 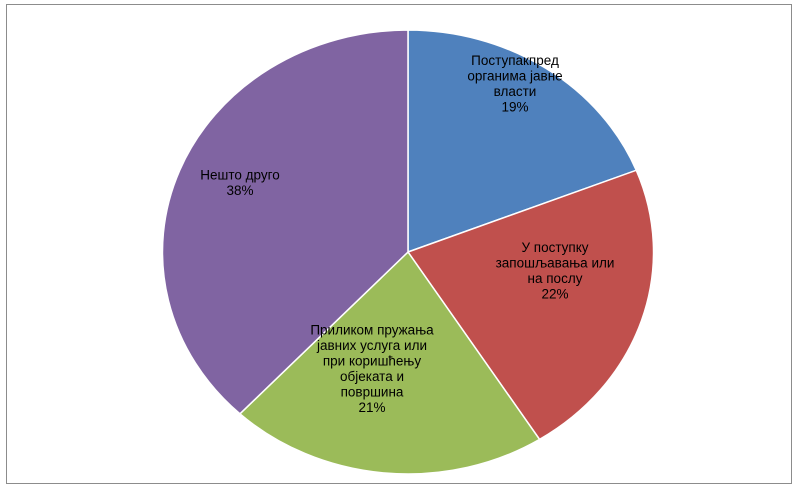 What do you see at coordinates (371, 345) in the screenshot?
I see `slice-label-line: јавних услуга или` at bounding box center [371, 345].